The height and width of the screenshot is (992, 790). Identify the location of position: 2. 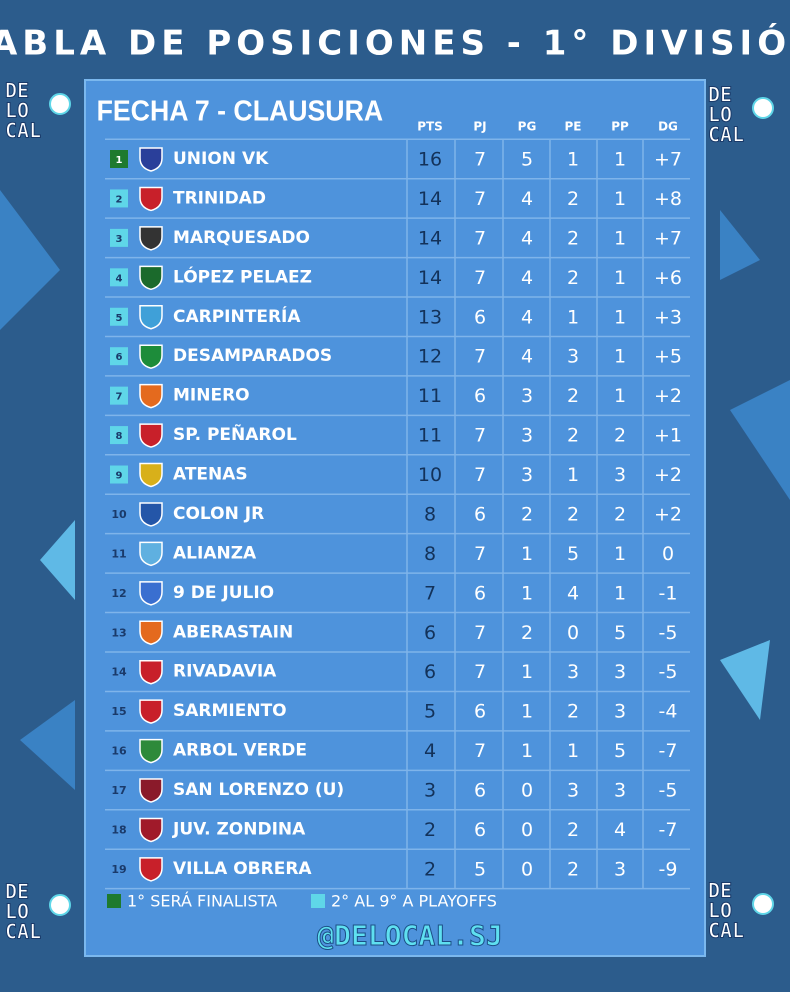
(119, 199).